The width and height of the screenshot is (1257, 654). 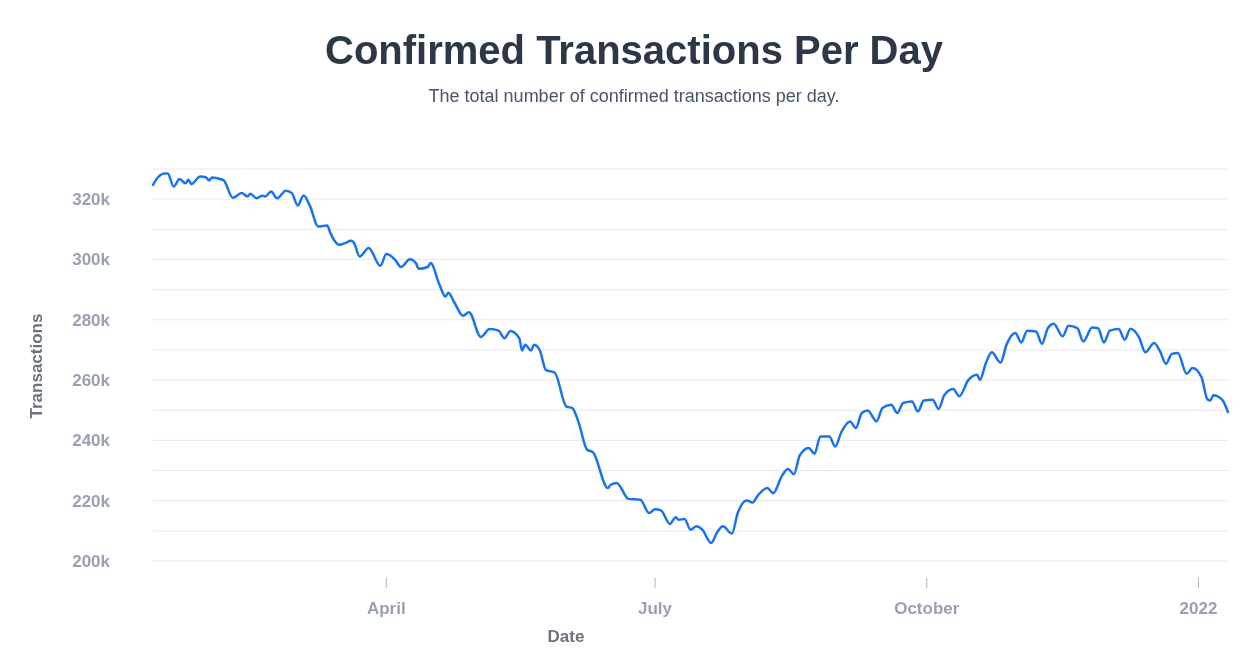 I want to click on y-tick-label: 300k, so click(x=91, y=260).